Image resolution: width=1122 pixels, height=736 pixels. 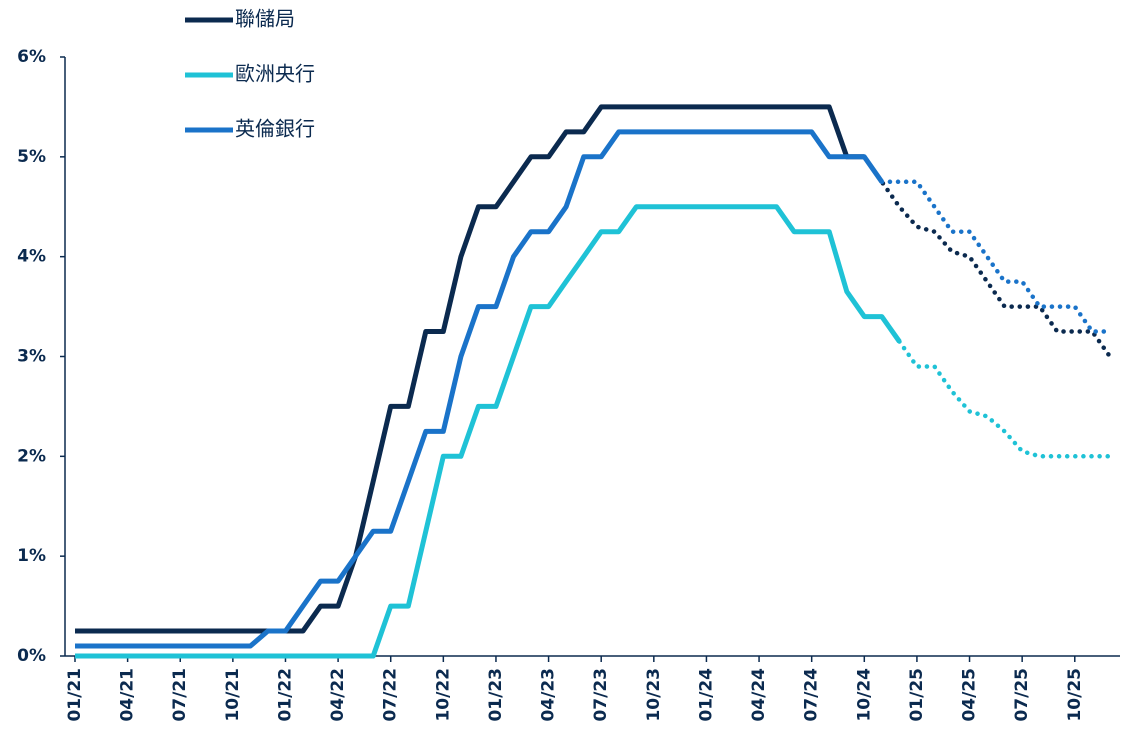 I want to click on x-tick-label: 04/23, so click(x=549, y=695).